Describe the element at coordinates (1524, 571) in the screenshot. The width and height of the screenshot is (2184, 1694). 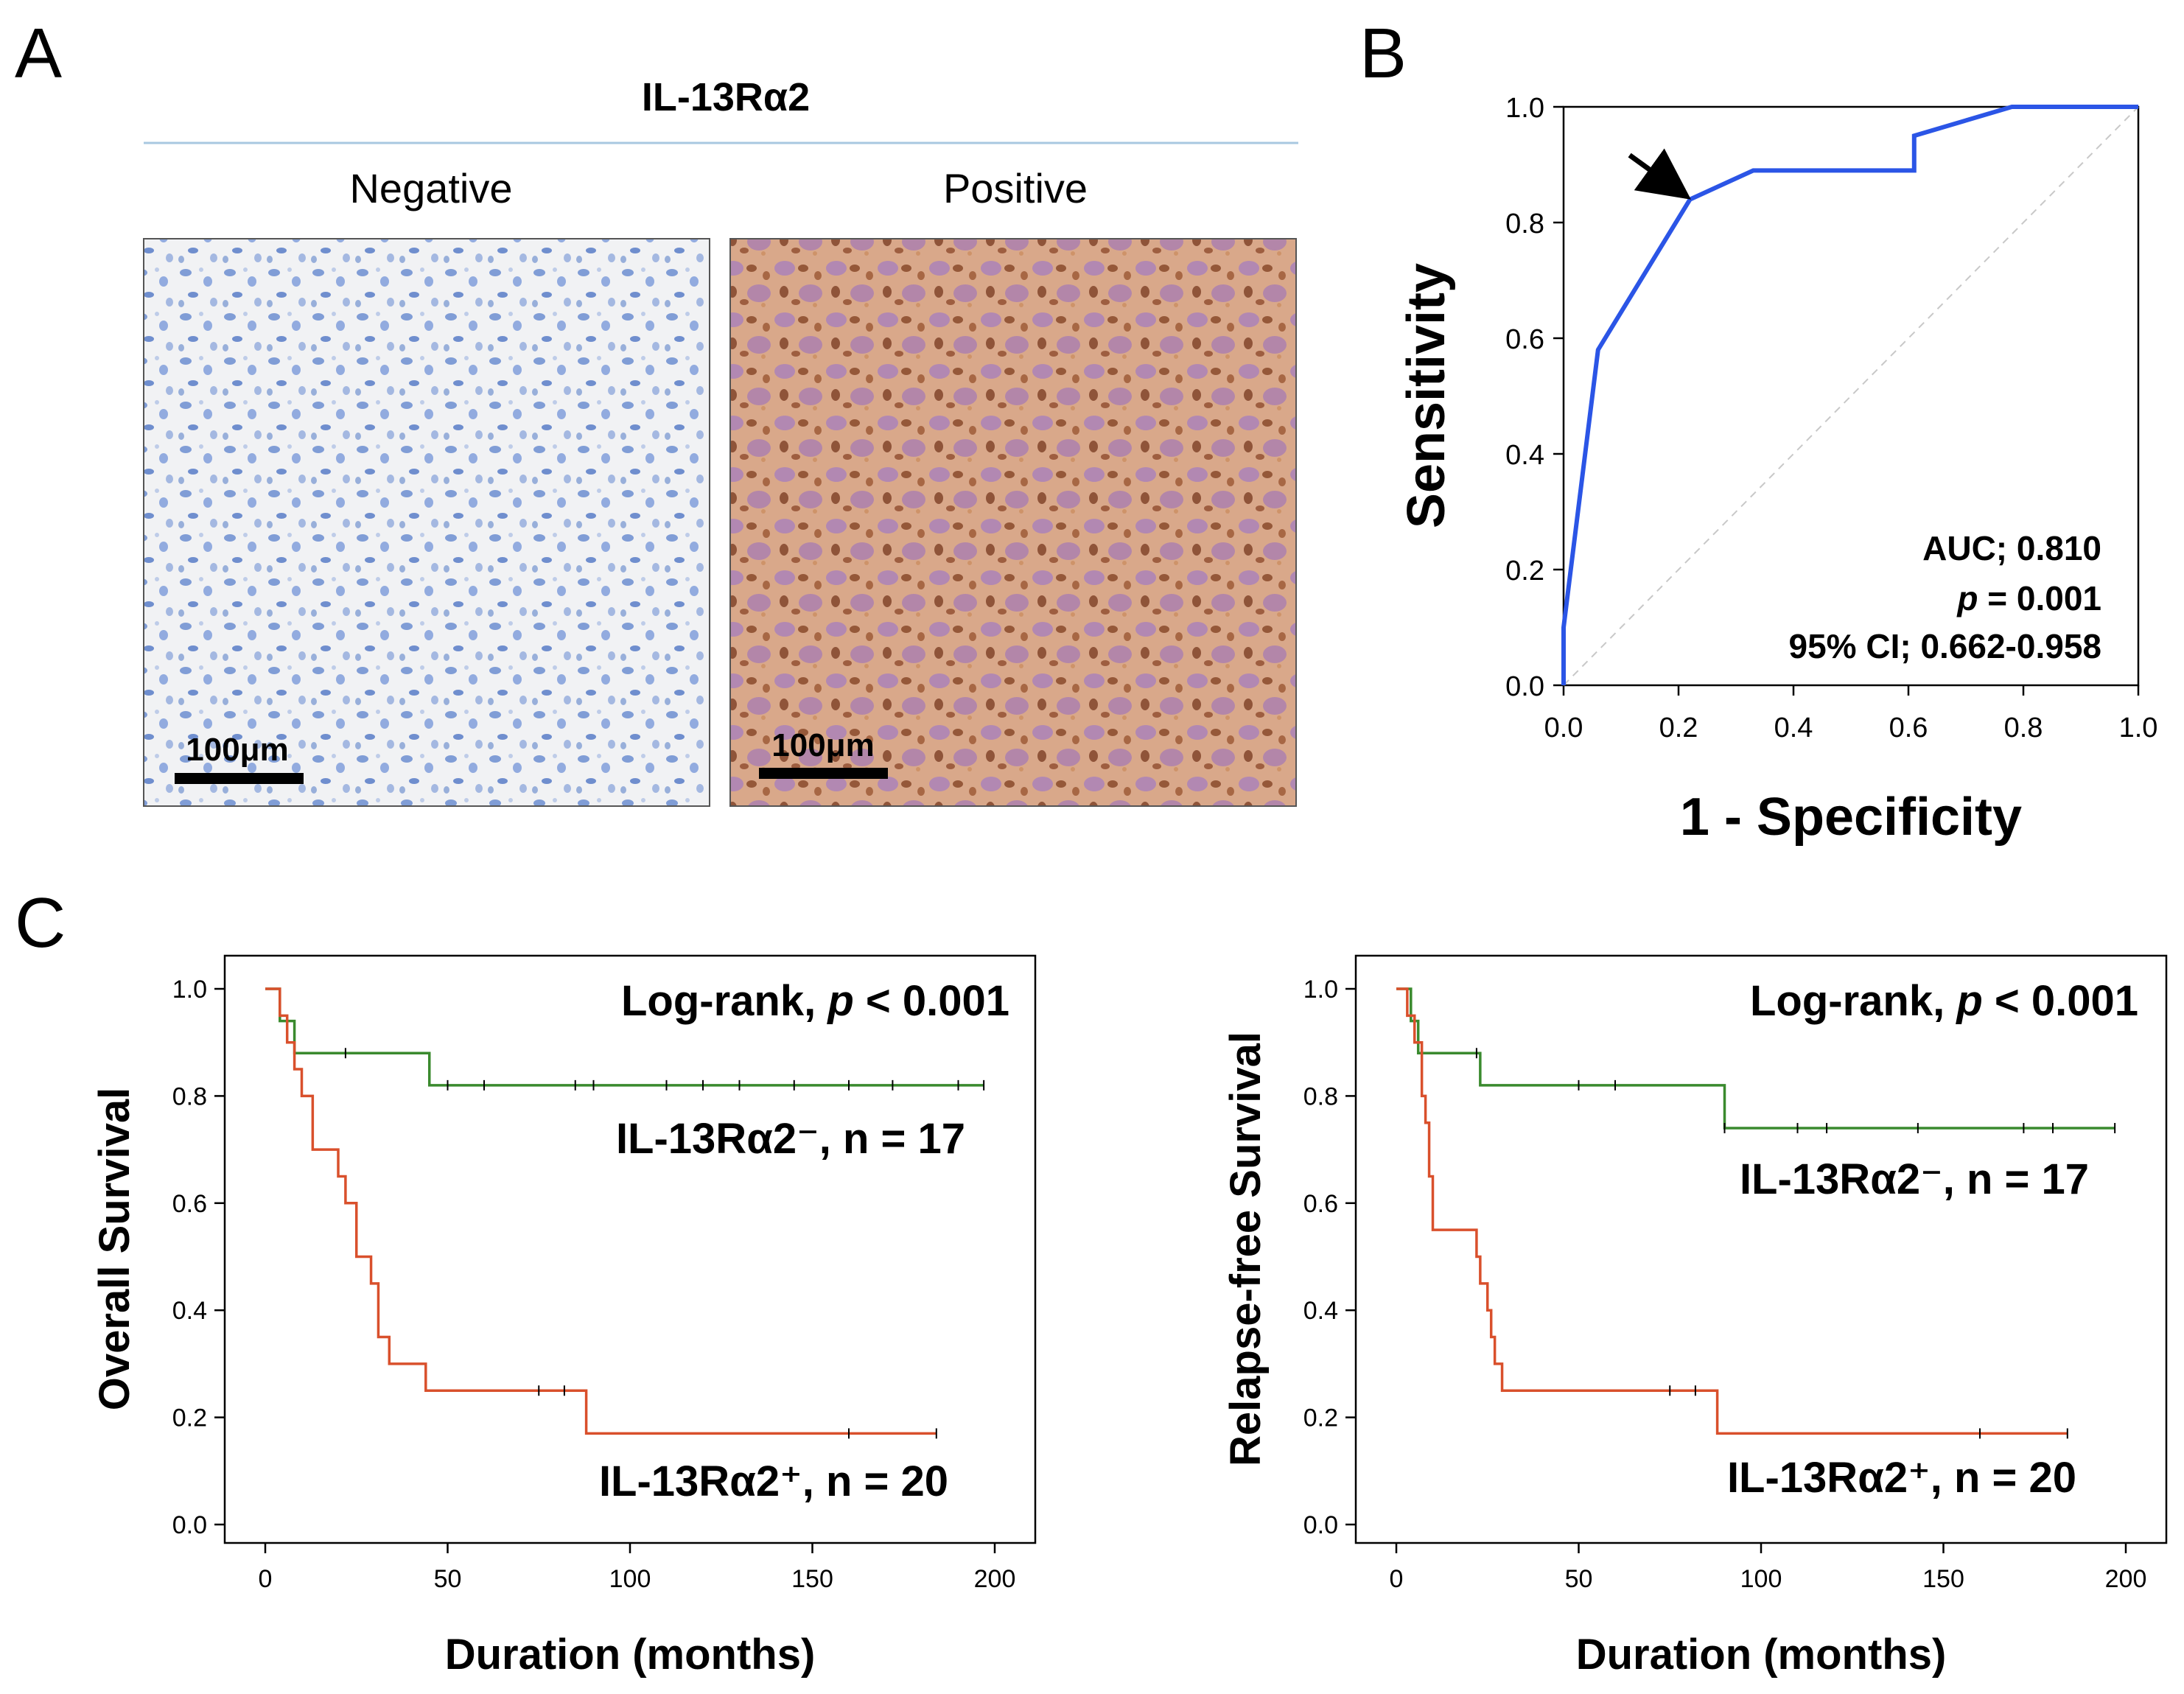
I see `roc-y-tick-label: 0.2` at that location.